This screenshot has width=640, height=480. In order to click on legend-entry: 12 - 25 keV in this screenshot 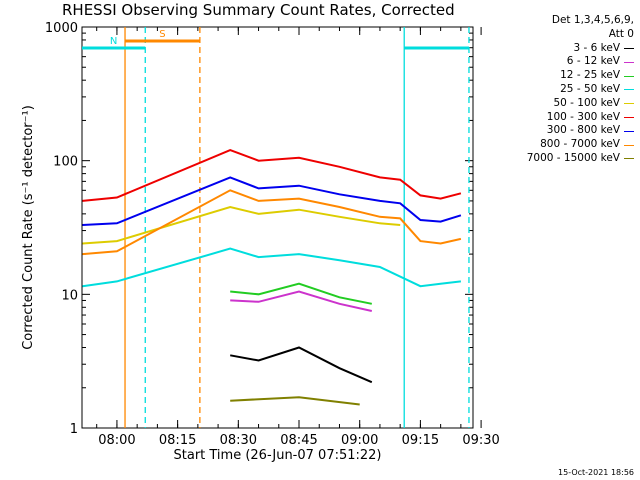, I will do `click(580, 76)`.